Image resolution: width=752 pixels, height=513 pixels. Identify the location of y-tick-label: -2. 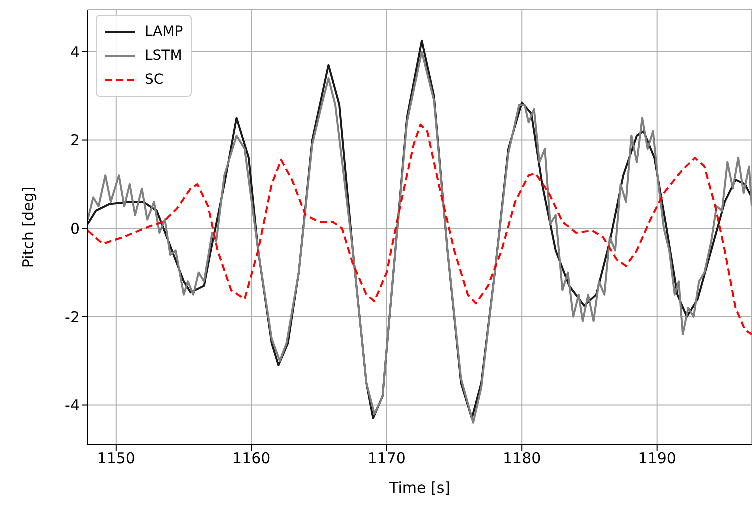
(72, 317).